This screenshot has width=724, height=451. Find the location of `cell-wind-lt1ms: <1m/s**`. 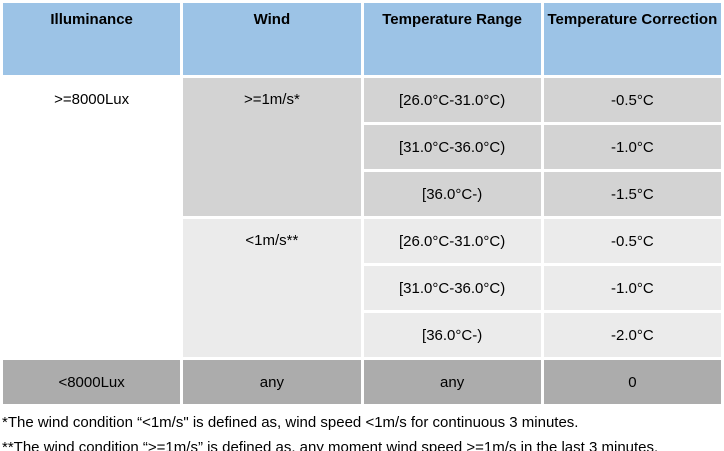

cell-wind-lt1ms: <1m/s** is located at coordinates (272, 288).